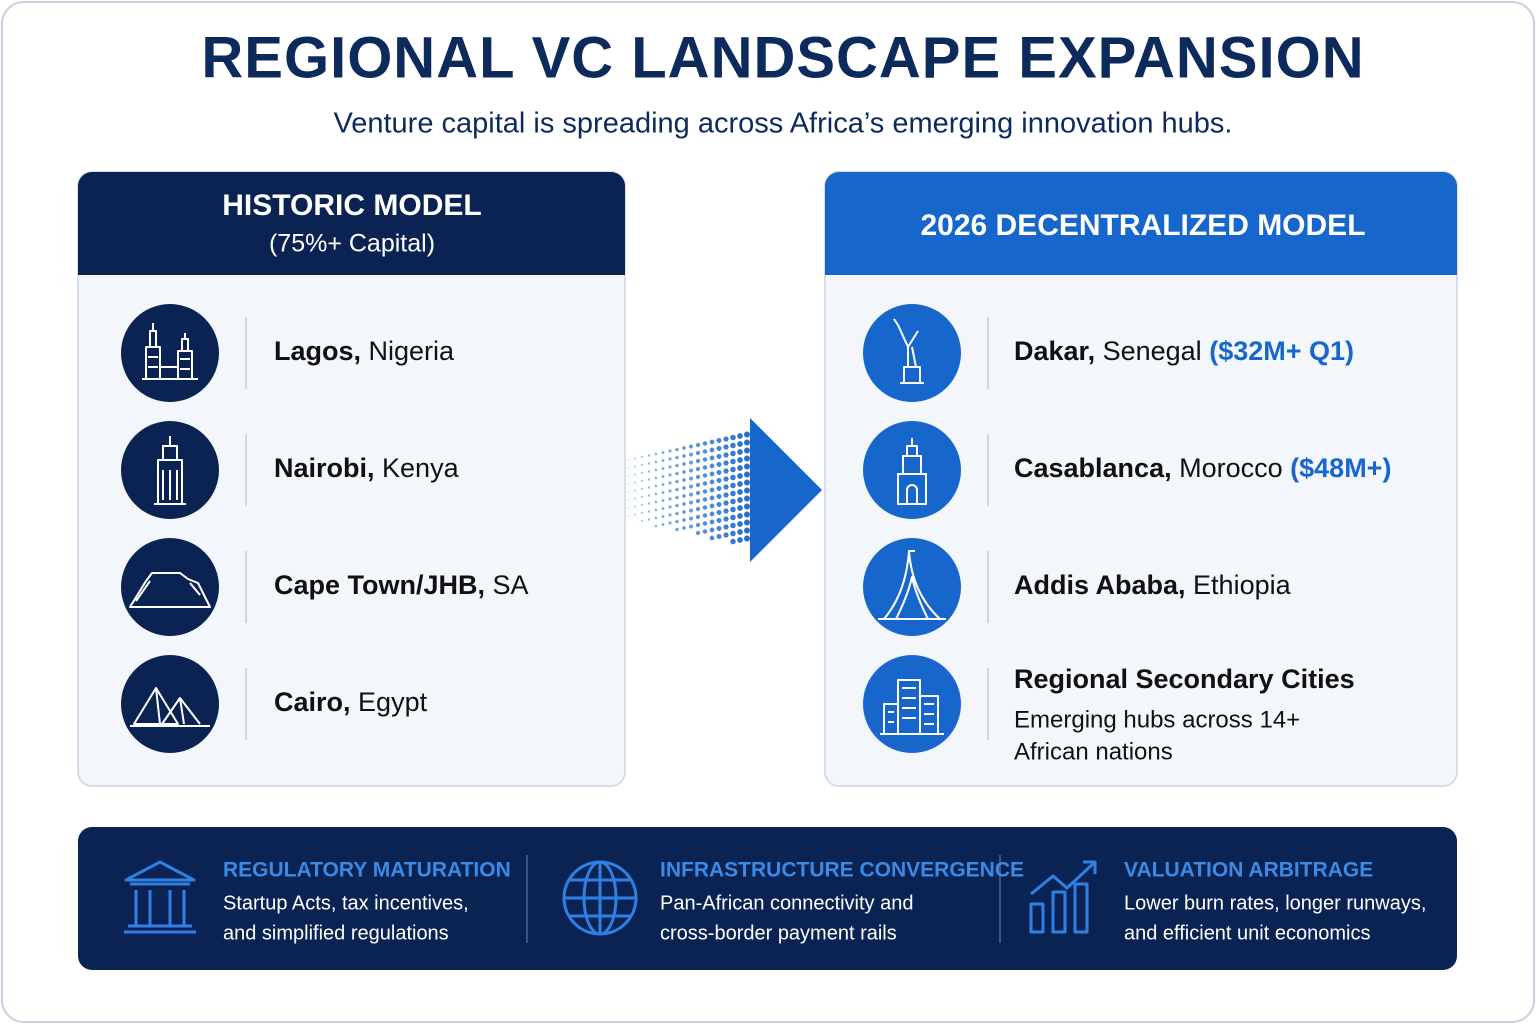 Image resolution: width=1536 pixels, height=1024 pixels. I want to click on city-region: Senegal, so click(1152, 351).